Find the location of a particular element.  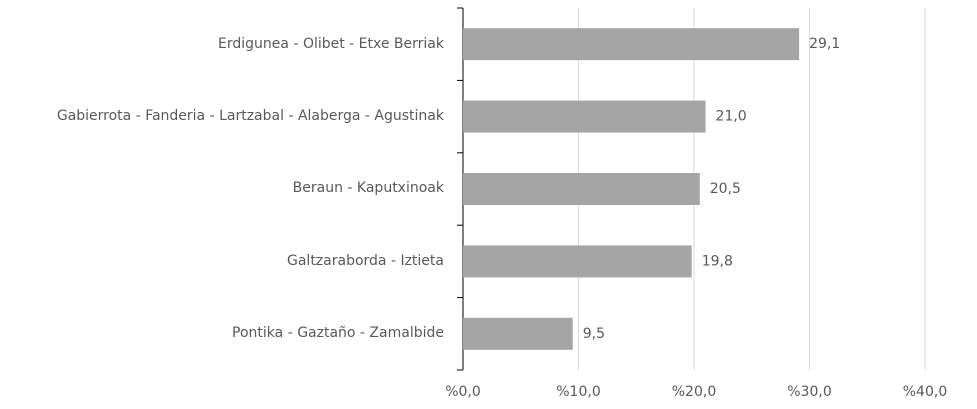

value-label: 9,5 is located at coordinates (594, 334).